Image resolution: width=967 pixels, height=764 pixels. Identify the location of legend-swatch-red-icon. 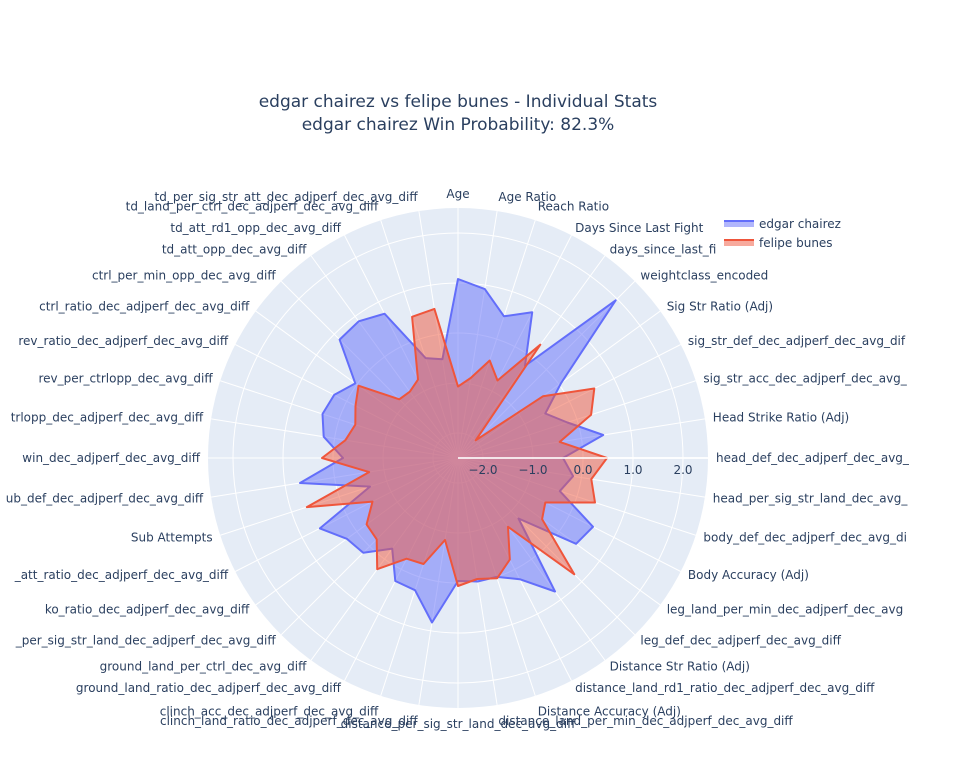
(739, 242).